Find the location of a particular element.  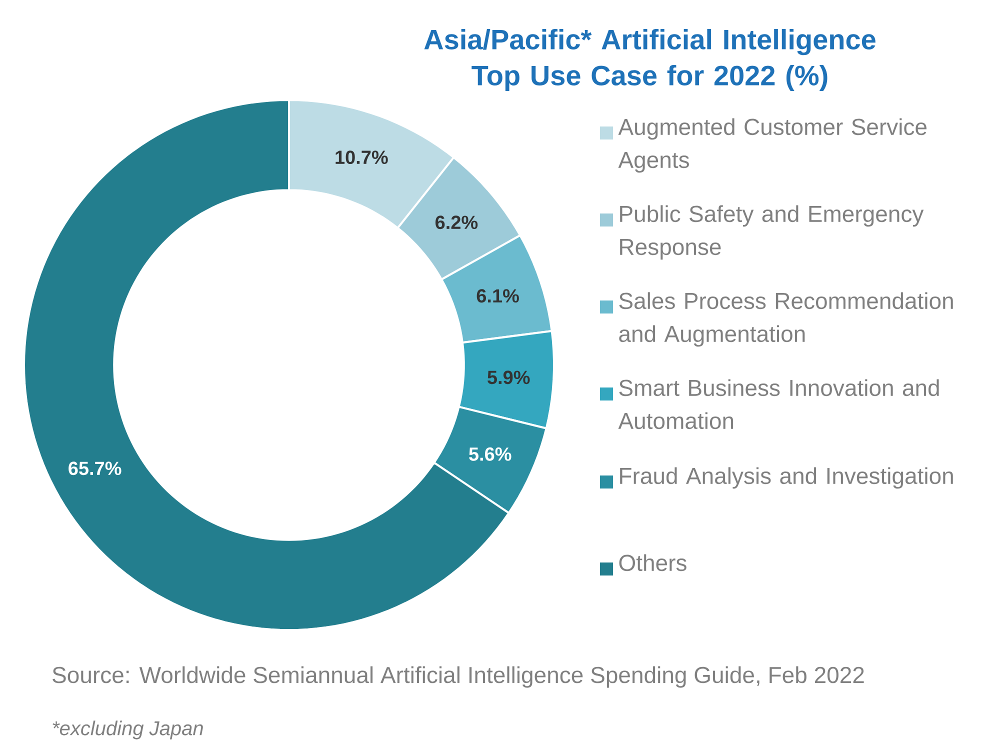

legend-label: Augmented Customer Service Agents is located at coordinates (772, 145).